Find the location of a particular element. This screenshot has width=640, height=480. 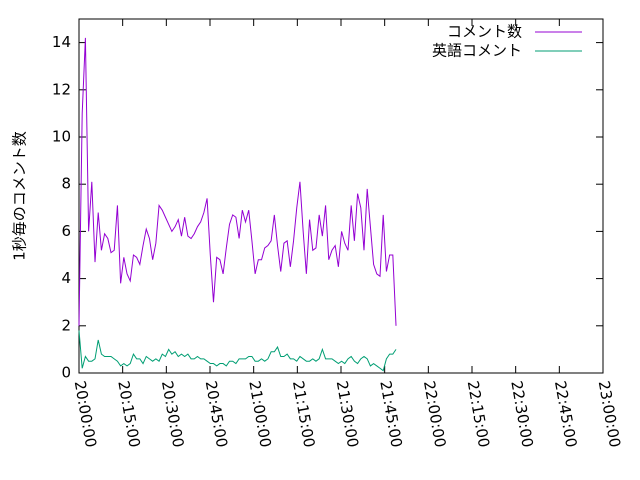

y-tick-label: 2 is located at coordinates (66, 325).